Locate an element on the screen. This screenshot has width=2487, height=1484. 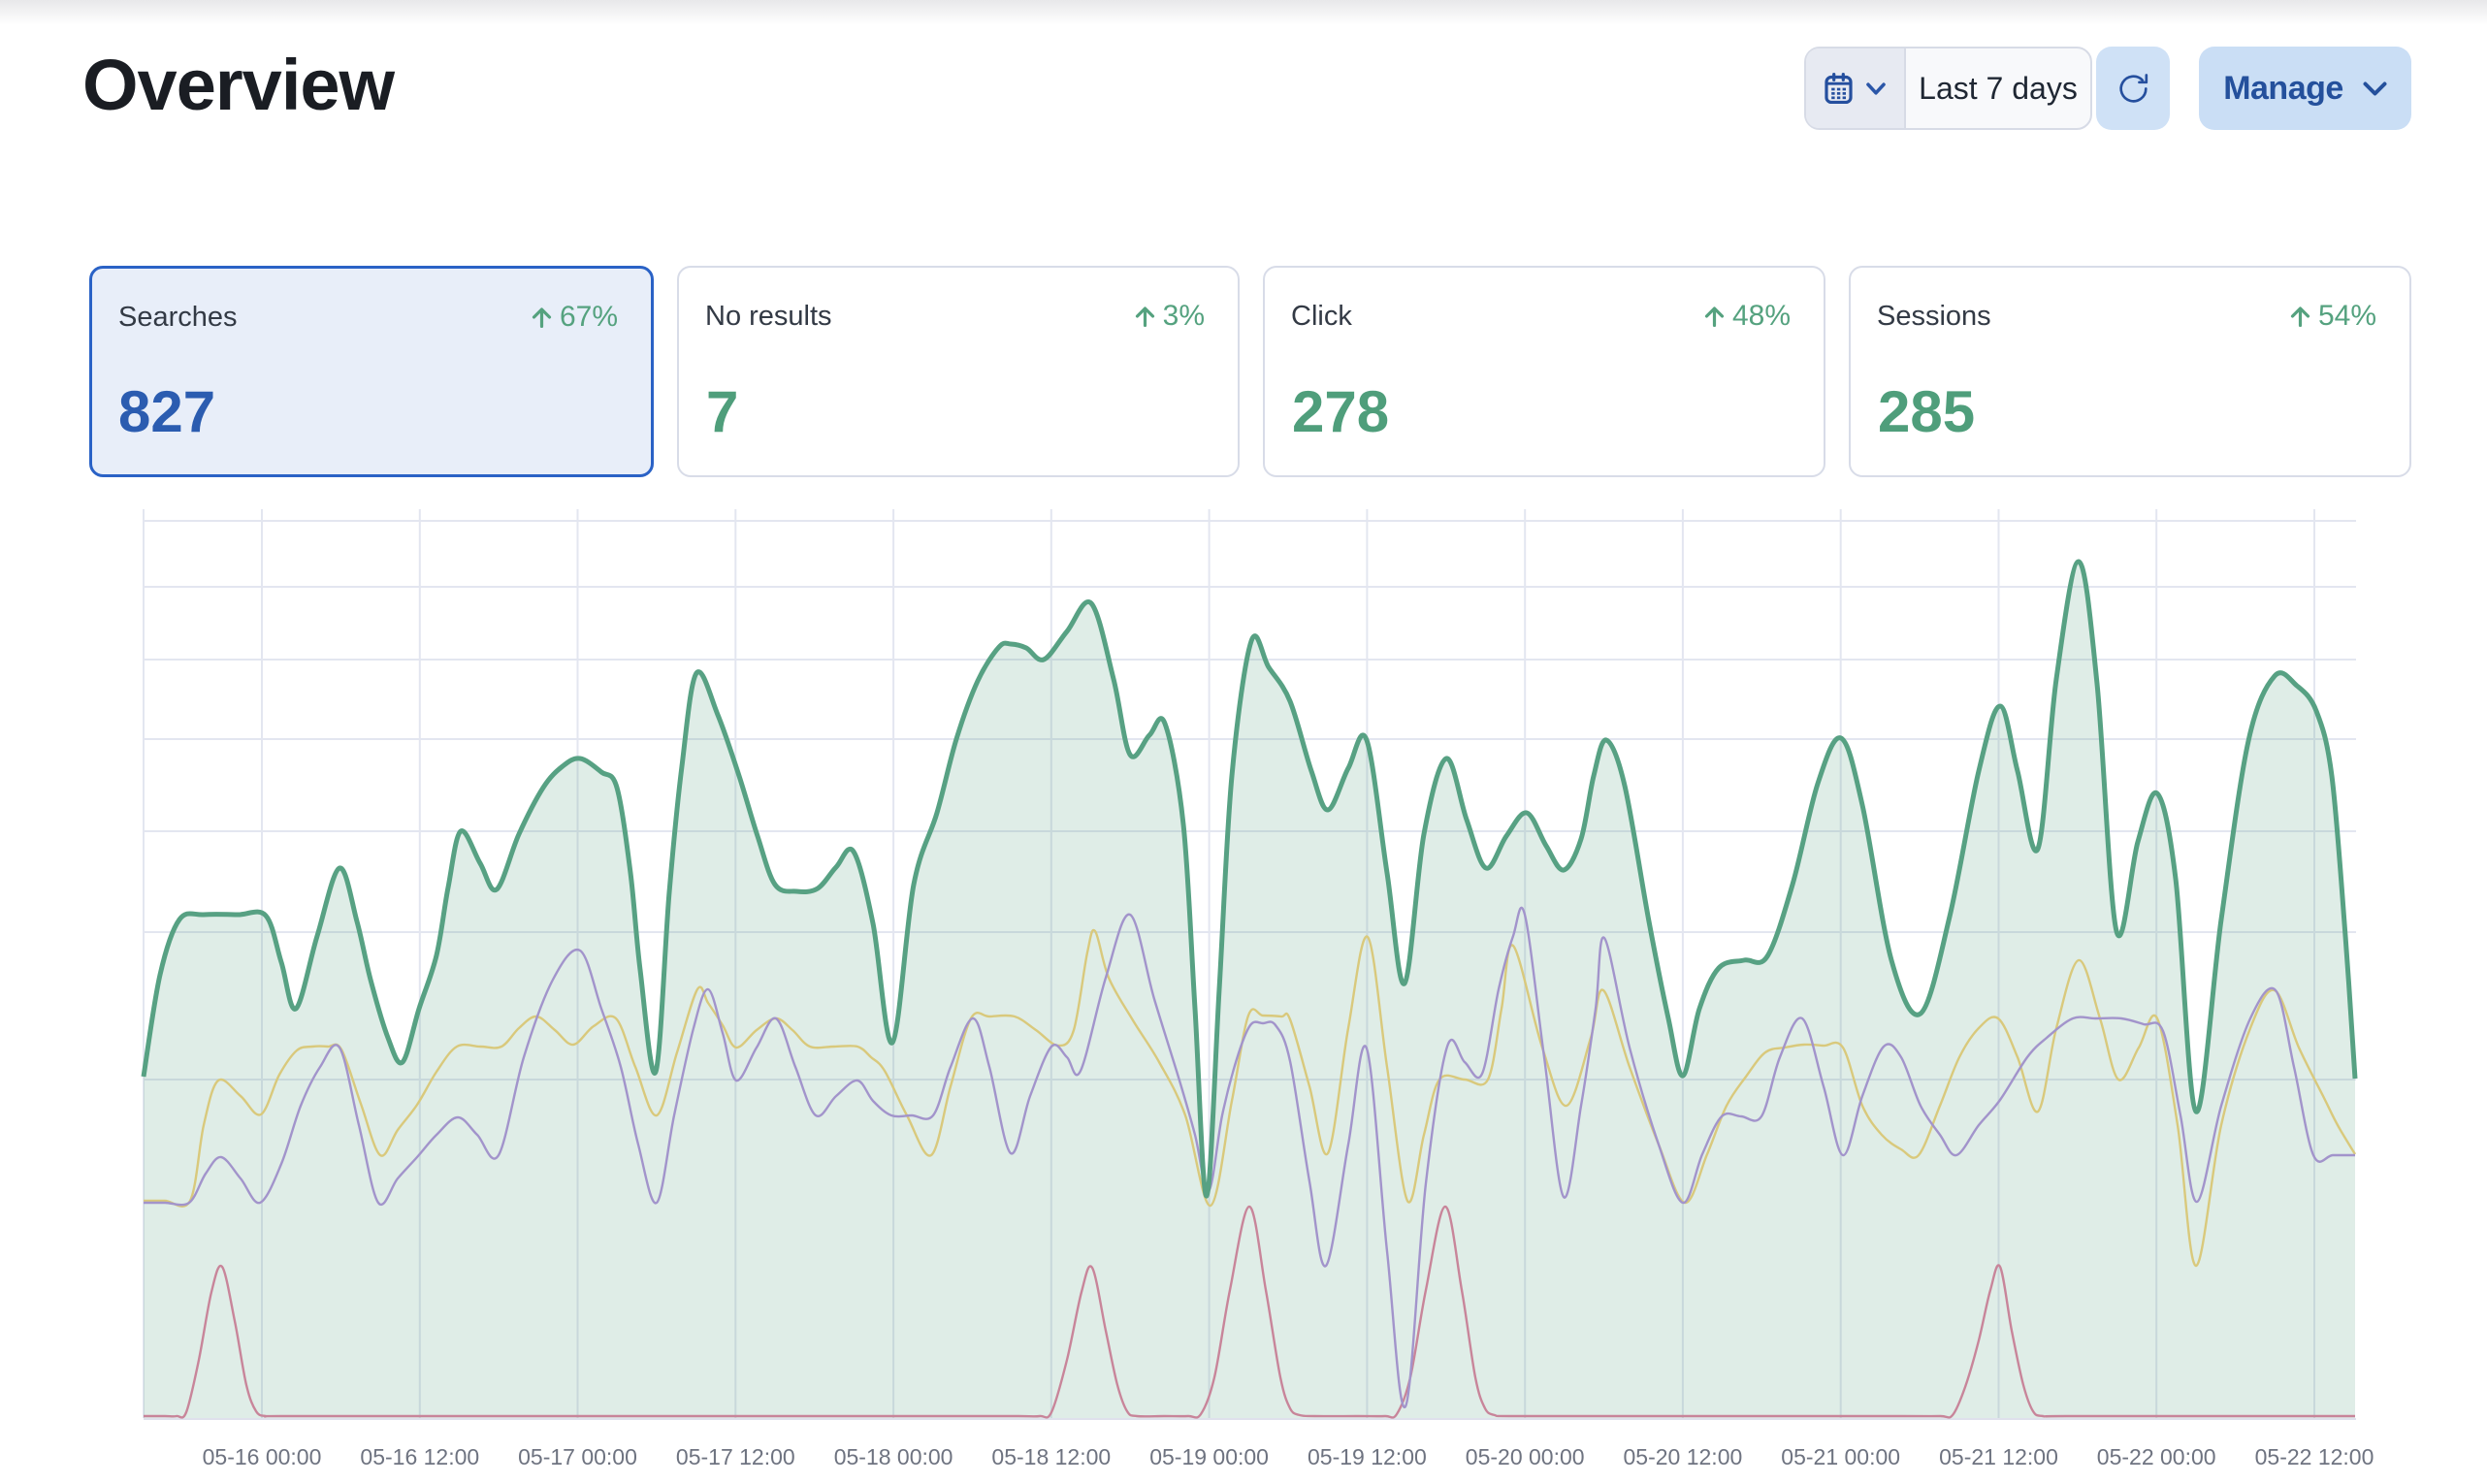
svg-text: 05-16 12:00 is located at coordinates (419, 1456).